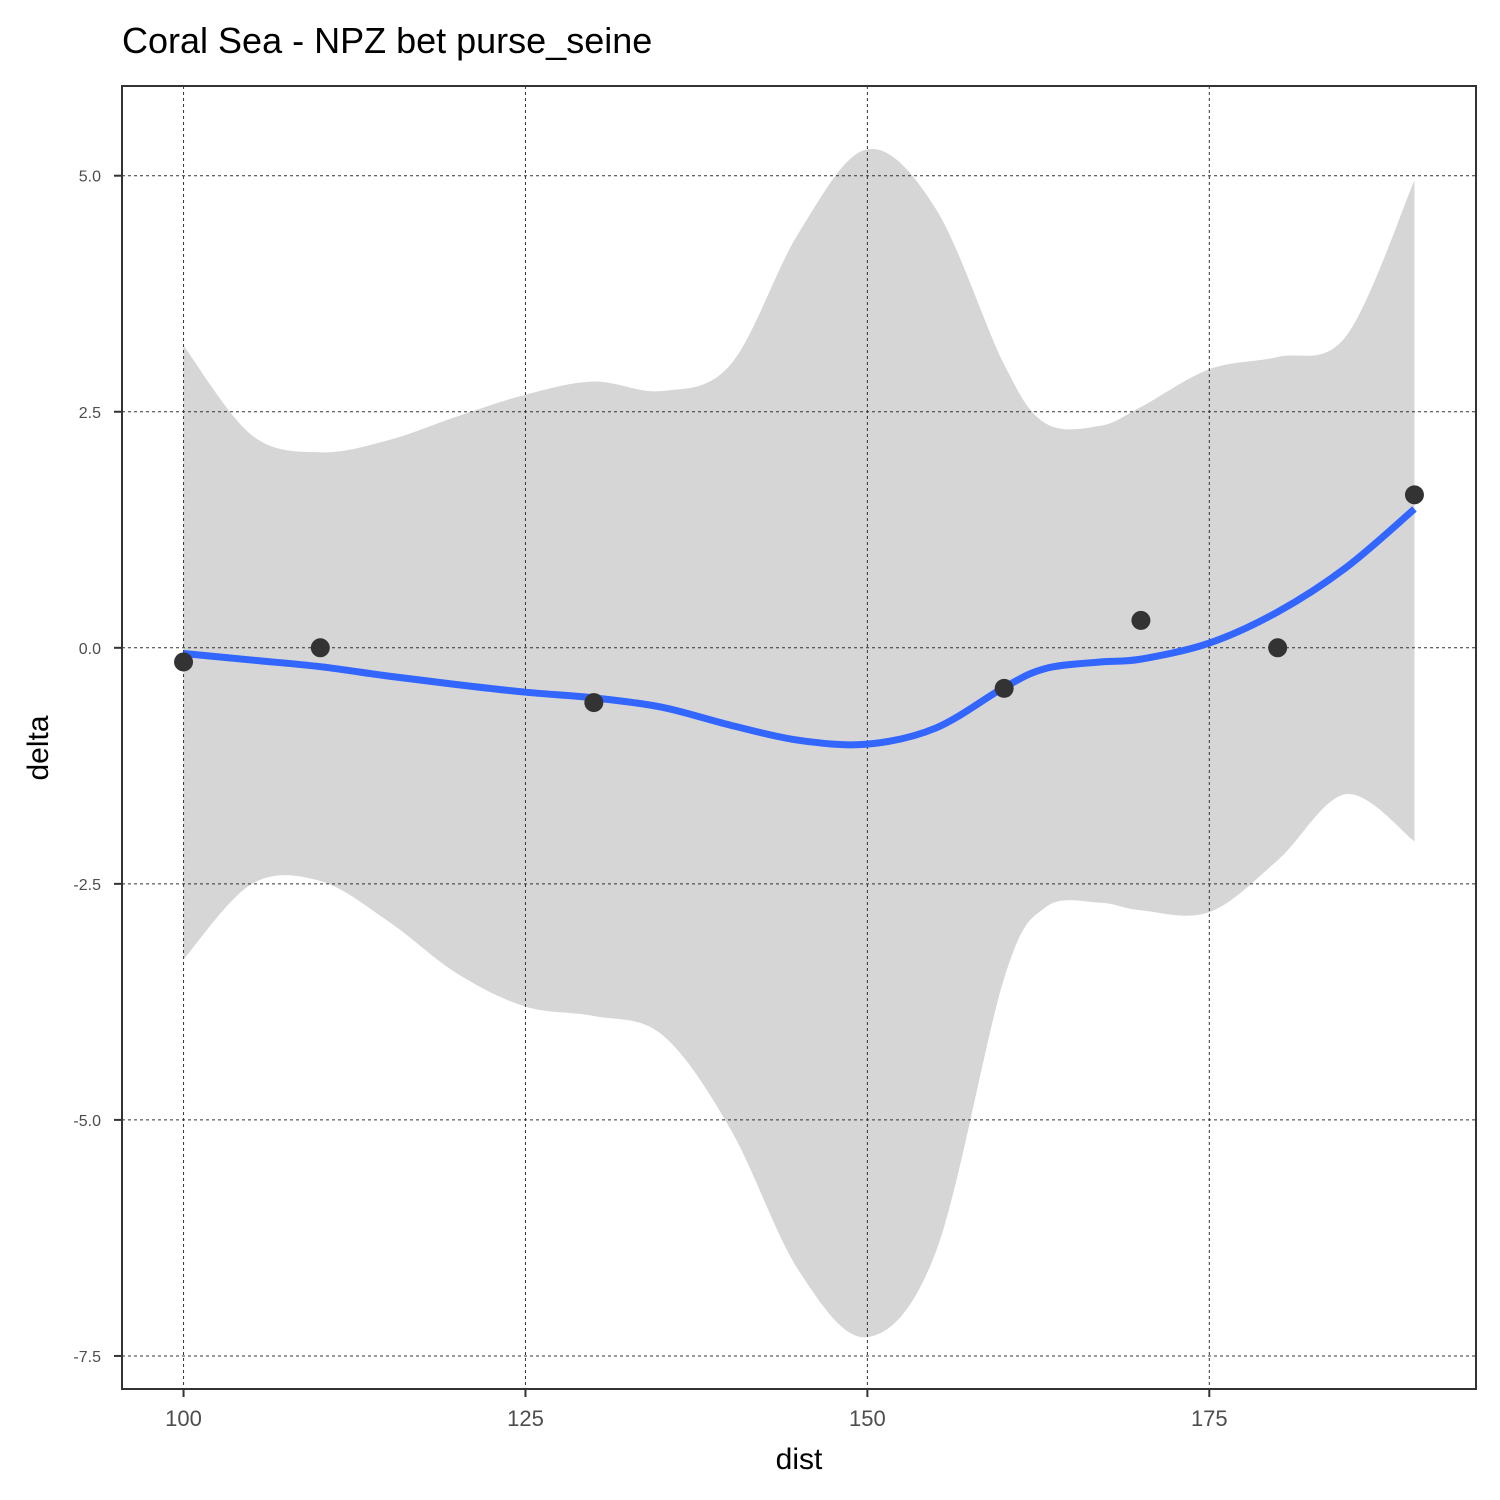 The width and height of the screenshot is (1500, 1500). Describe the element at coordinates (183, 1418) in the screenshot. I see `x-tick-label: 100` at that location.